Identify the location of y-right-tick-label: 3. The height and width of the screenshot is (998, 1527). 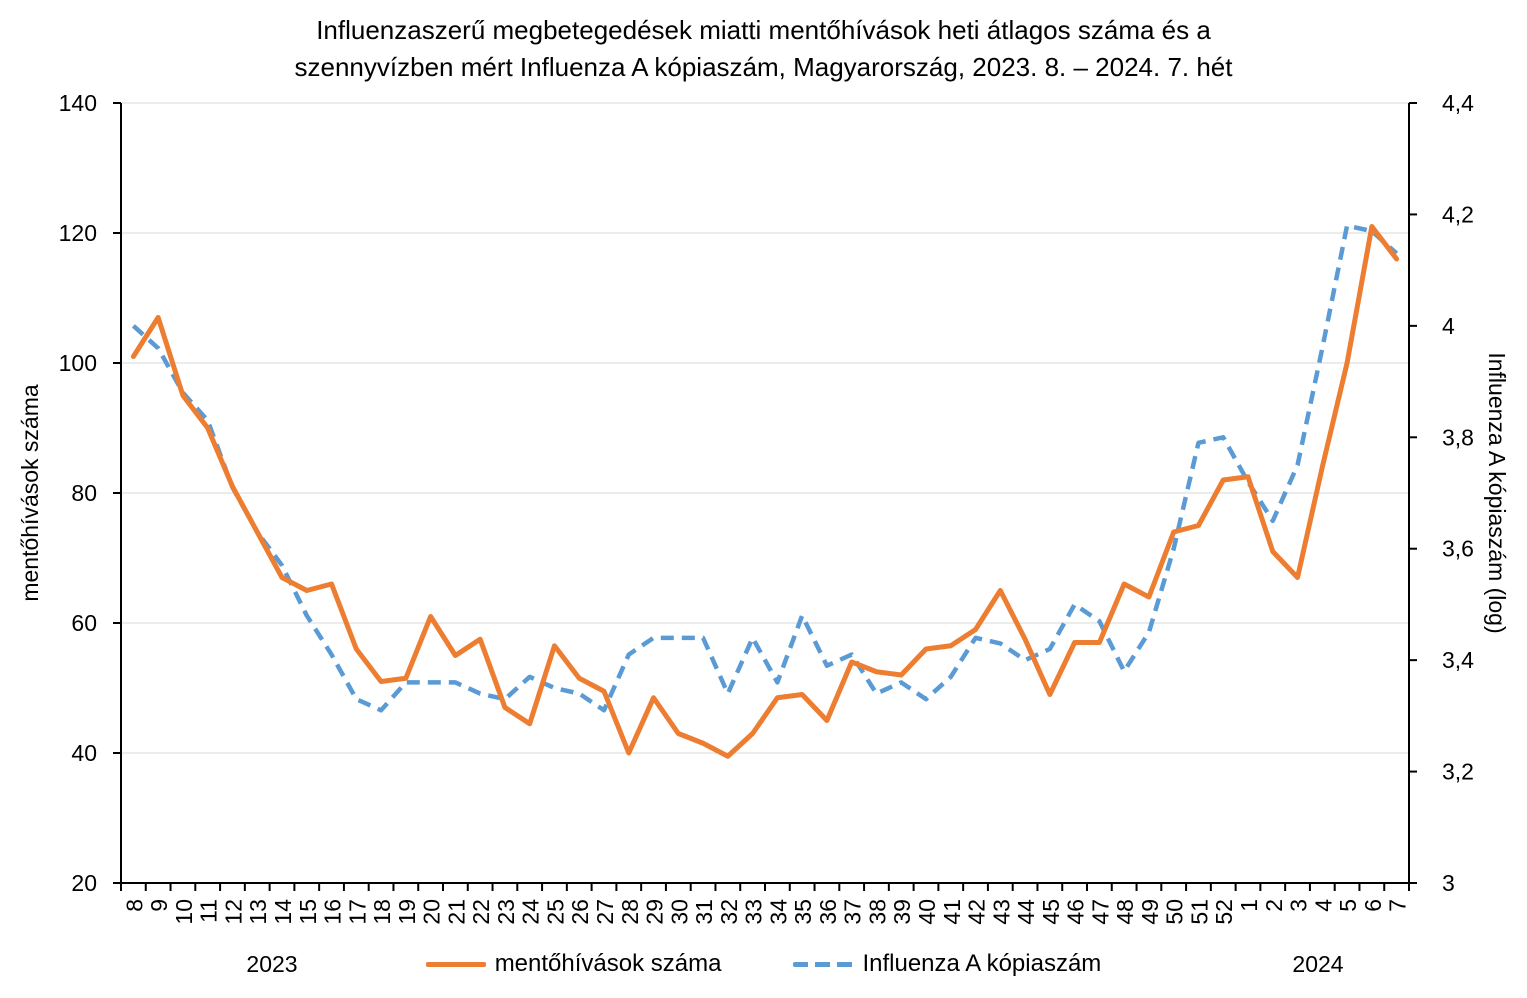
(1448, 883).